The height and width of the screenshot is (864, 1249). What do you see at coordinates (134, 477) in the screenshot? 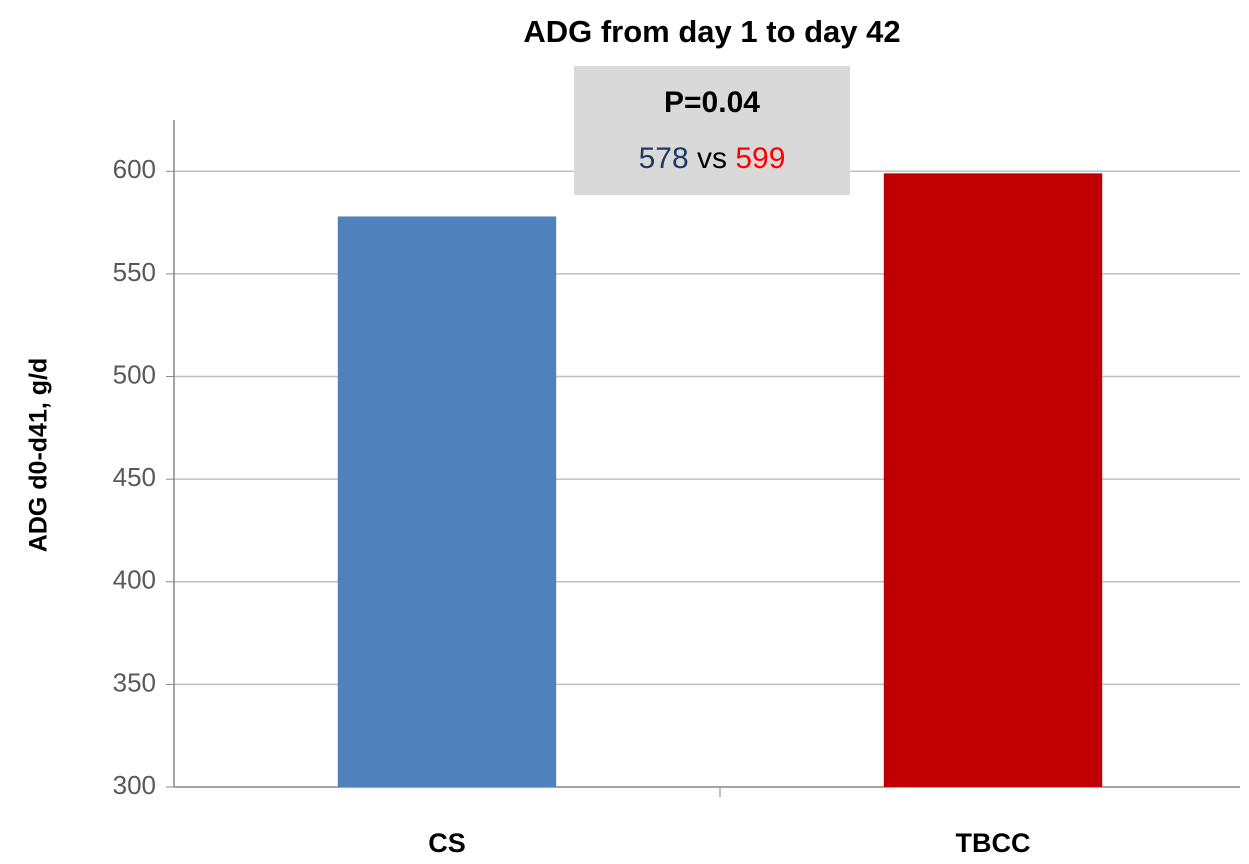
I see `y-tick-label: 450` at bounding box center [134, 477].